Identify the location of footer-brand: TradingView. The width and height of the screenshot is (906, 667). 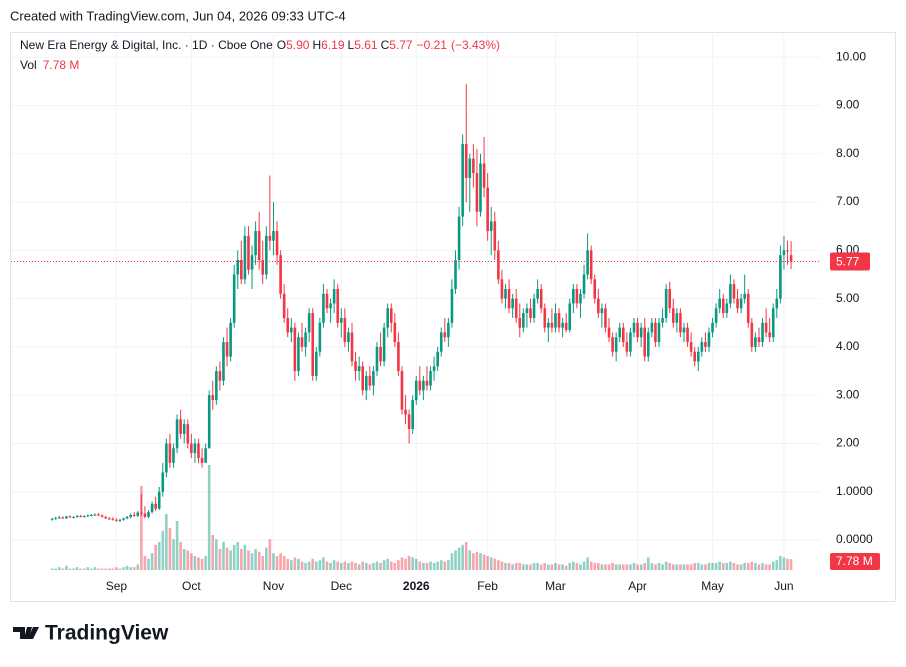
(107, 633).